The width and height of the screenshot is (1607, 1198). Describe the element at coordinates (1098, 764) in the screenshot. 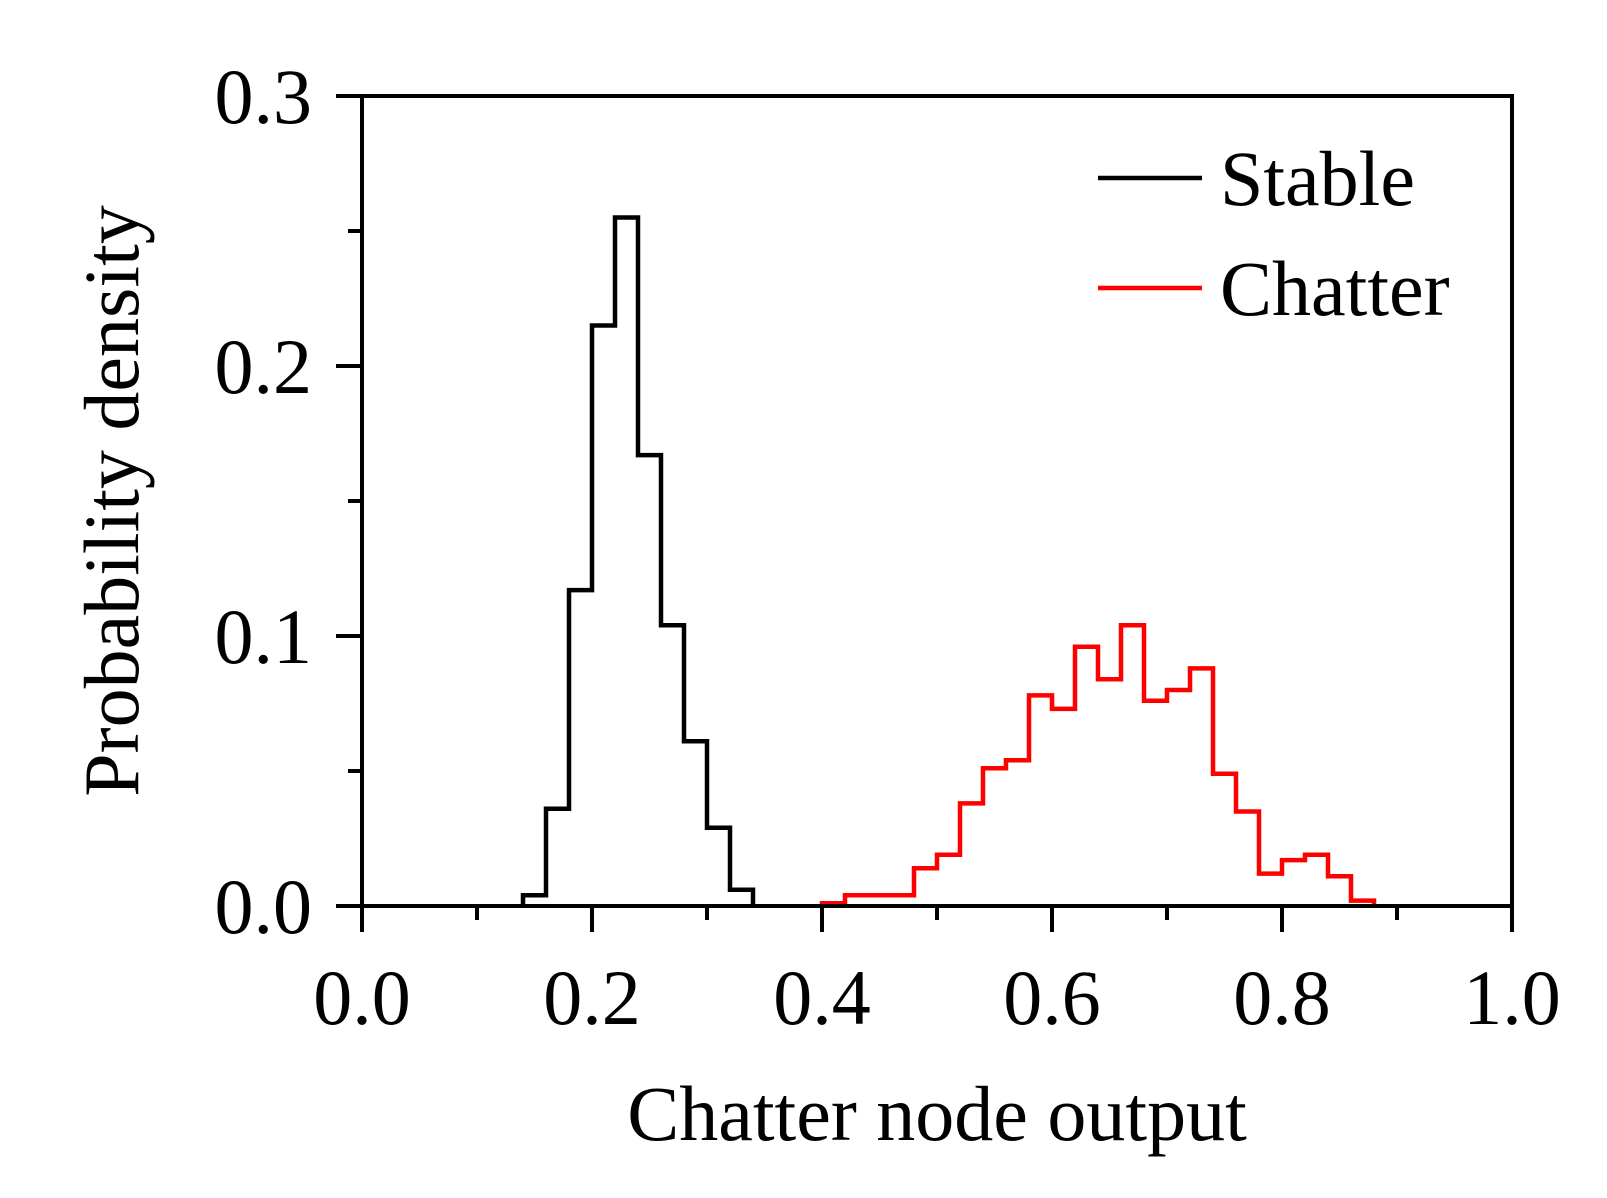

I see `series-line-chatter` at that location.